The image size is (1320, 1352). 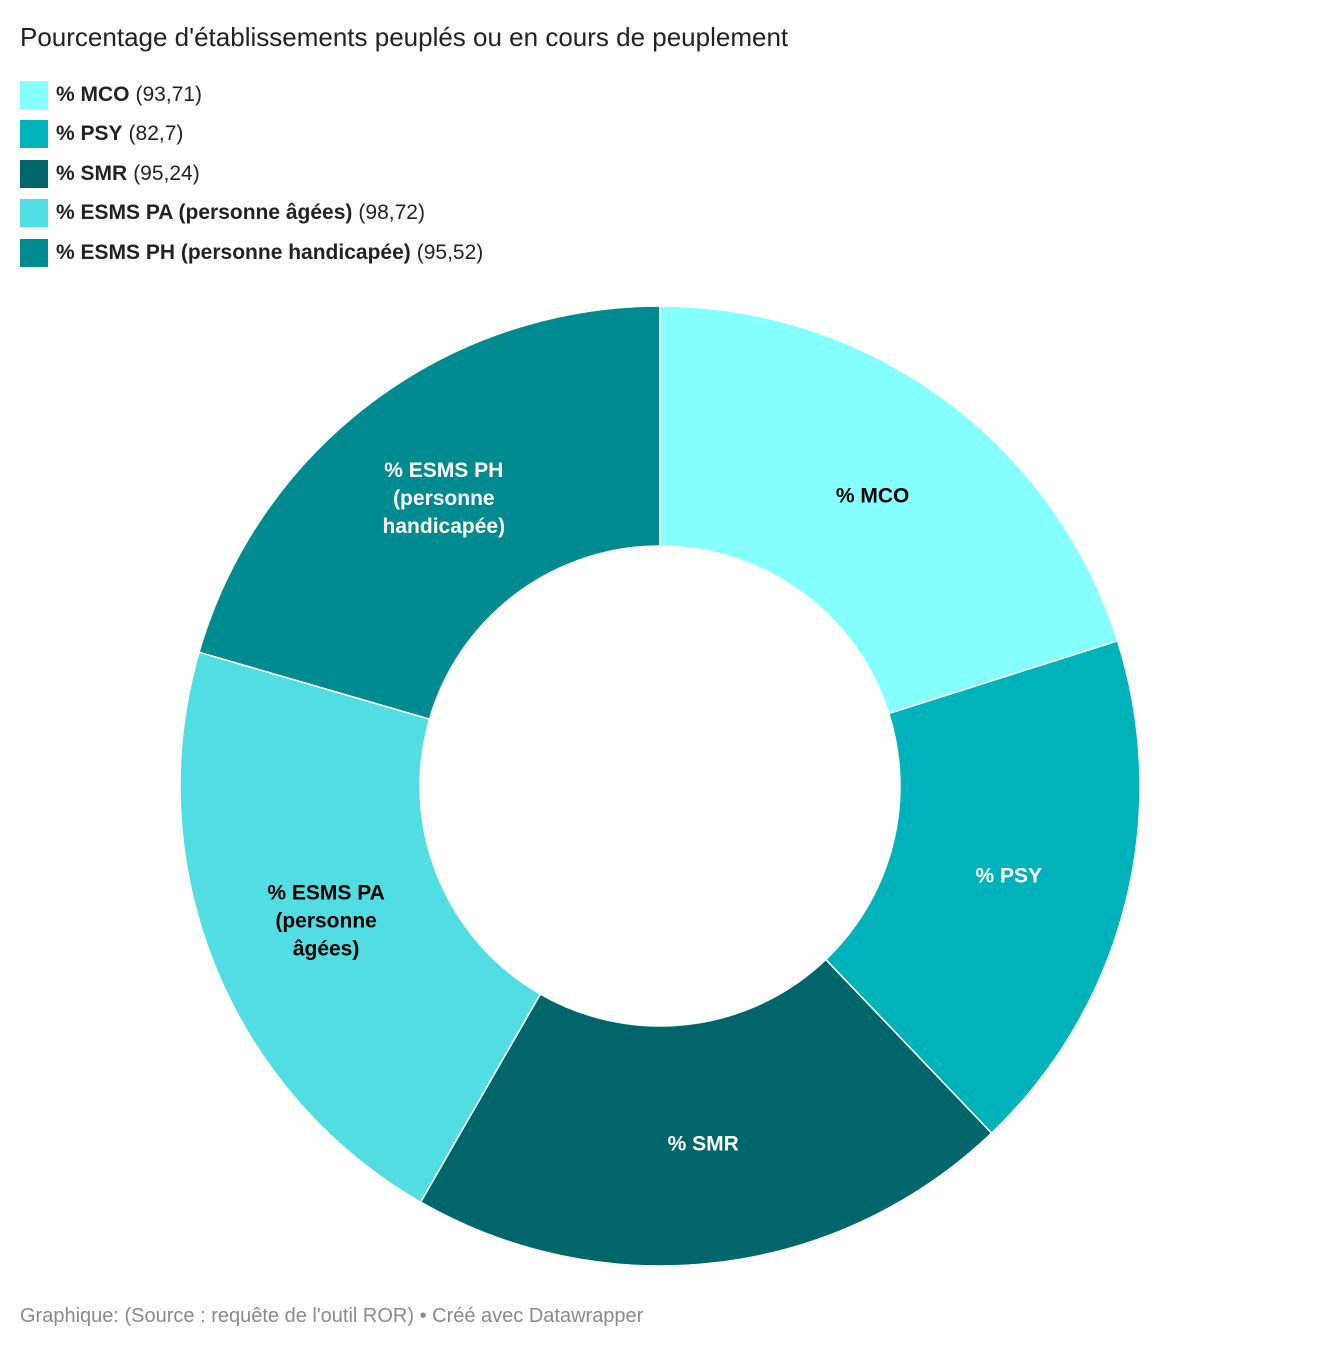 I want to click on legend-value: (95,52), so click(x=450, y=252).